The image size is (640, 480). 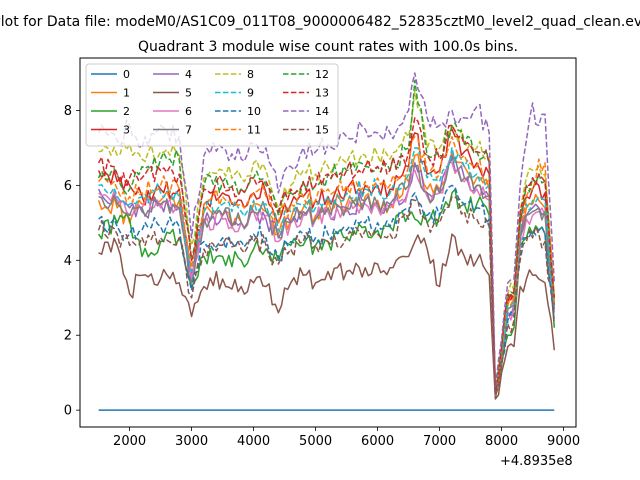 I want to click on y-axis: 0 2 4 6 8, so click(x=72, y=261).